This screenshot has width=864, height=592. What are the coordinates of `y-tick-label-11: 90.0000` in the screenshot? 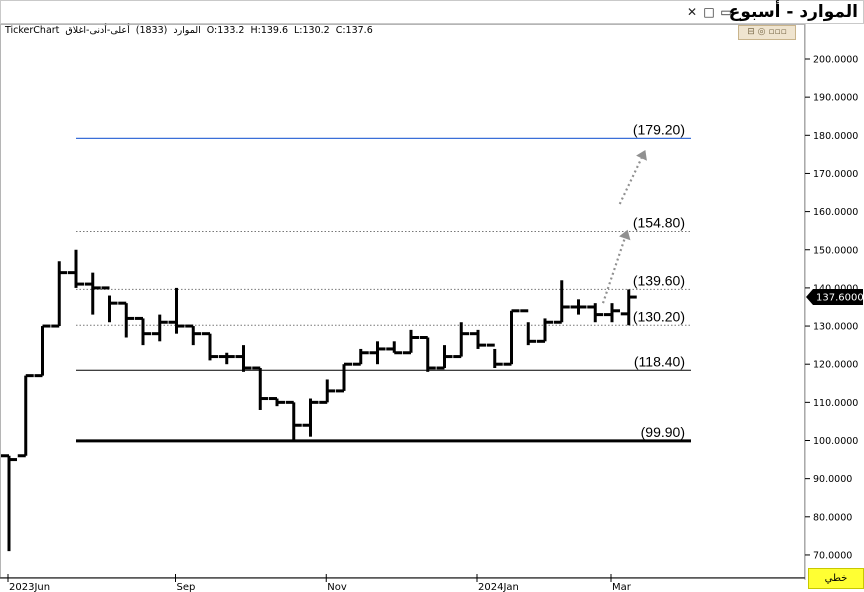 It's located at (832, 479).